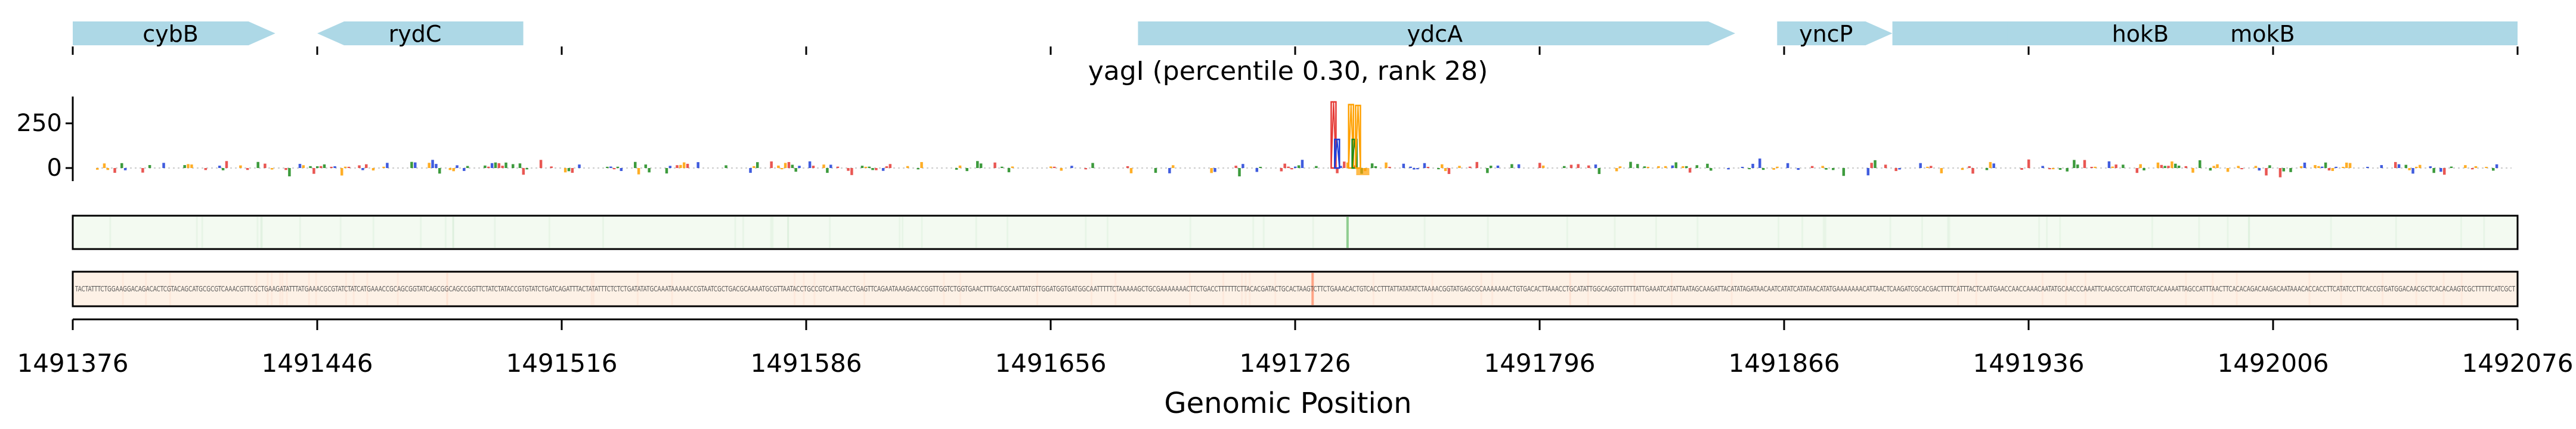 This screenshot has width=2576, height=429. I want to click on x-tick-label: 1491796, so click(1539, 363).